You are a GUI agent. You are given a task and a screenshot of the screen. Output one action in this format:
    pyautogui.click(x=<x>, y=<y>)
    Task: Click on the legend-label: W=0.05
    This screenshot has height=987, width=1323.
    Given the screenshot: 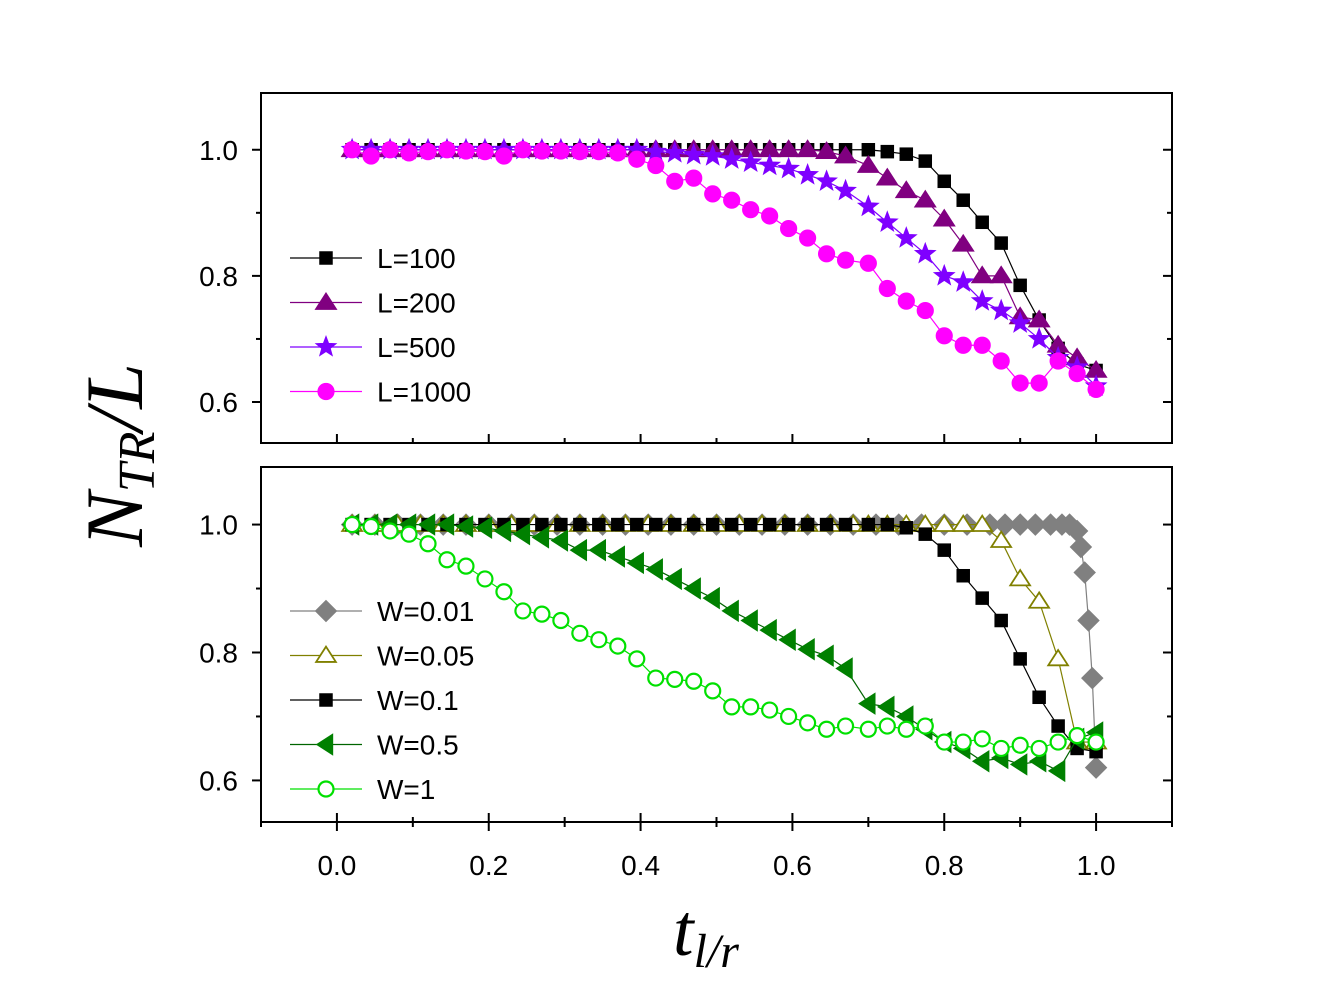 What is the action you would take?
    pyautogui.click(x=425, y=656)
    